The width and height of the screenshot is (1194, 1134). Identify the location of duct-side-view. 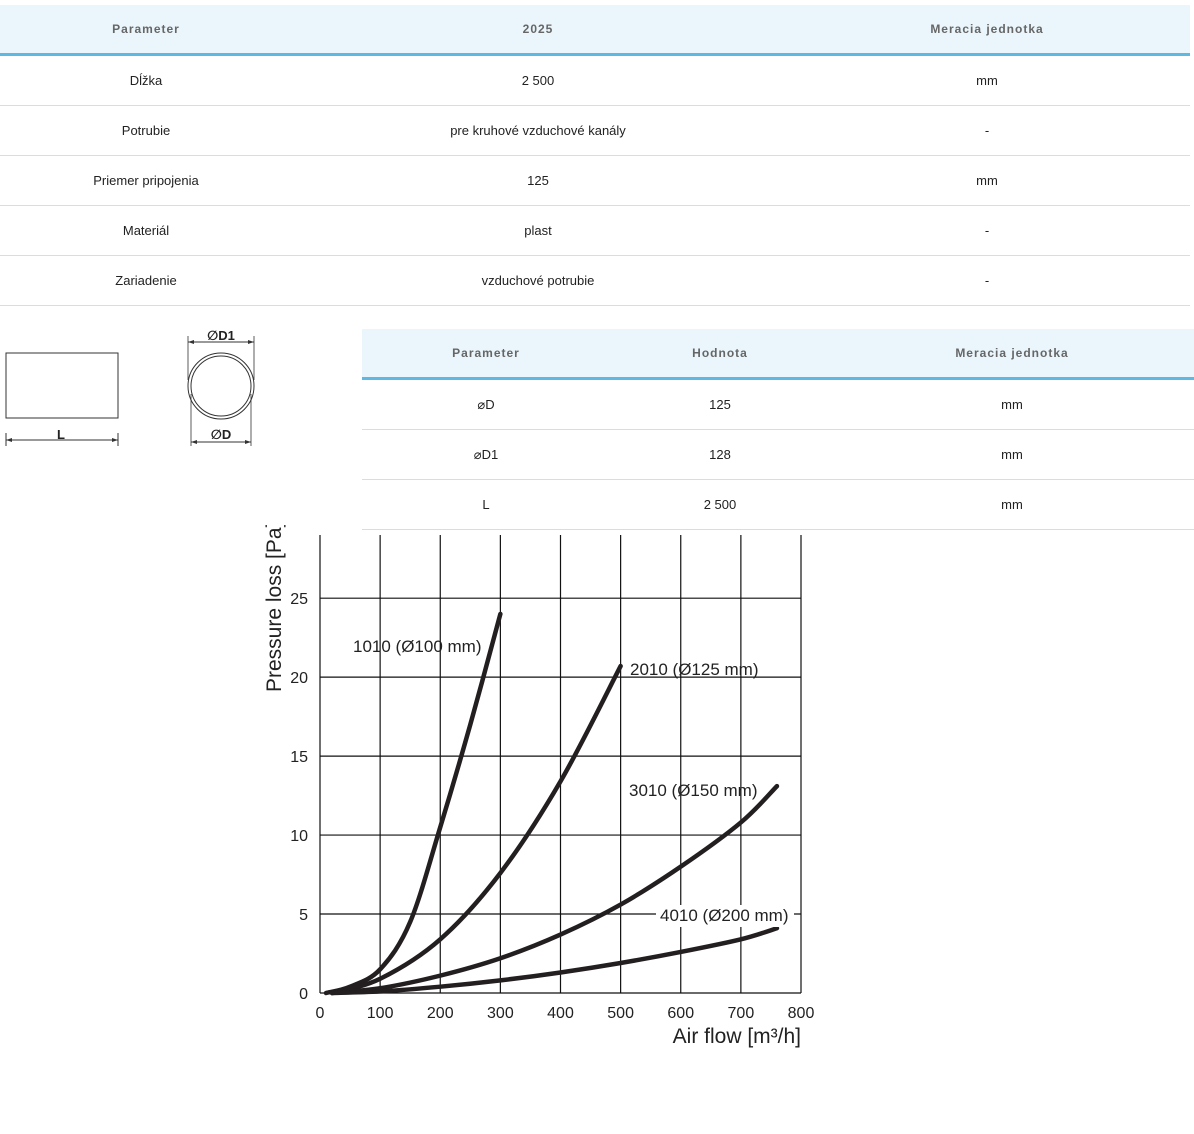
(62, 385).